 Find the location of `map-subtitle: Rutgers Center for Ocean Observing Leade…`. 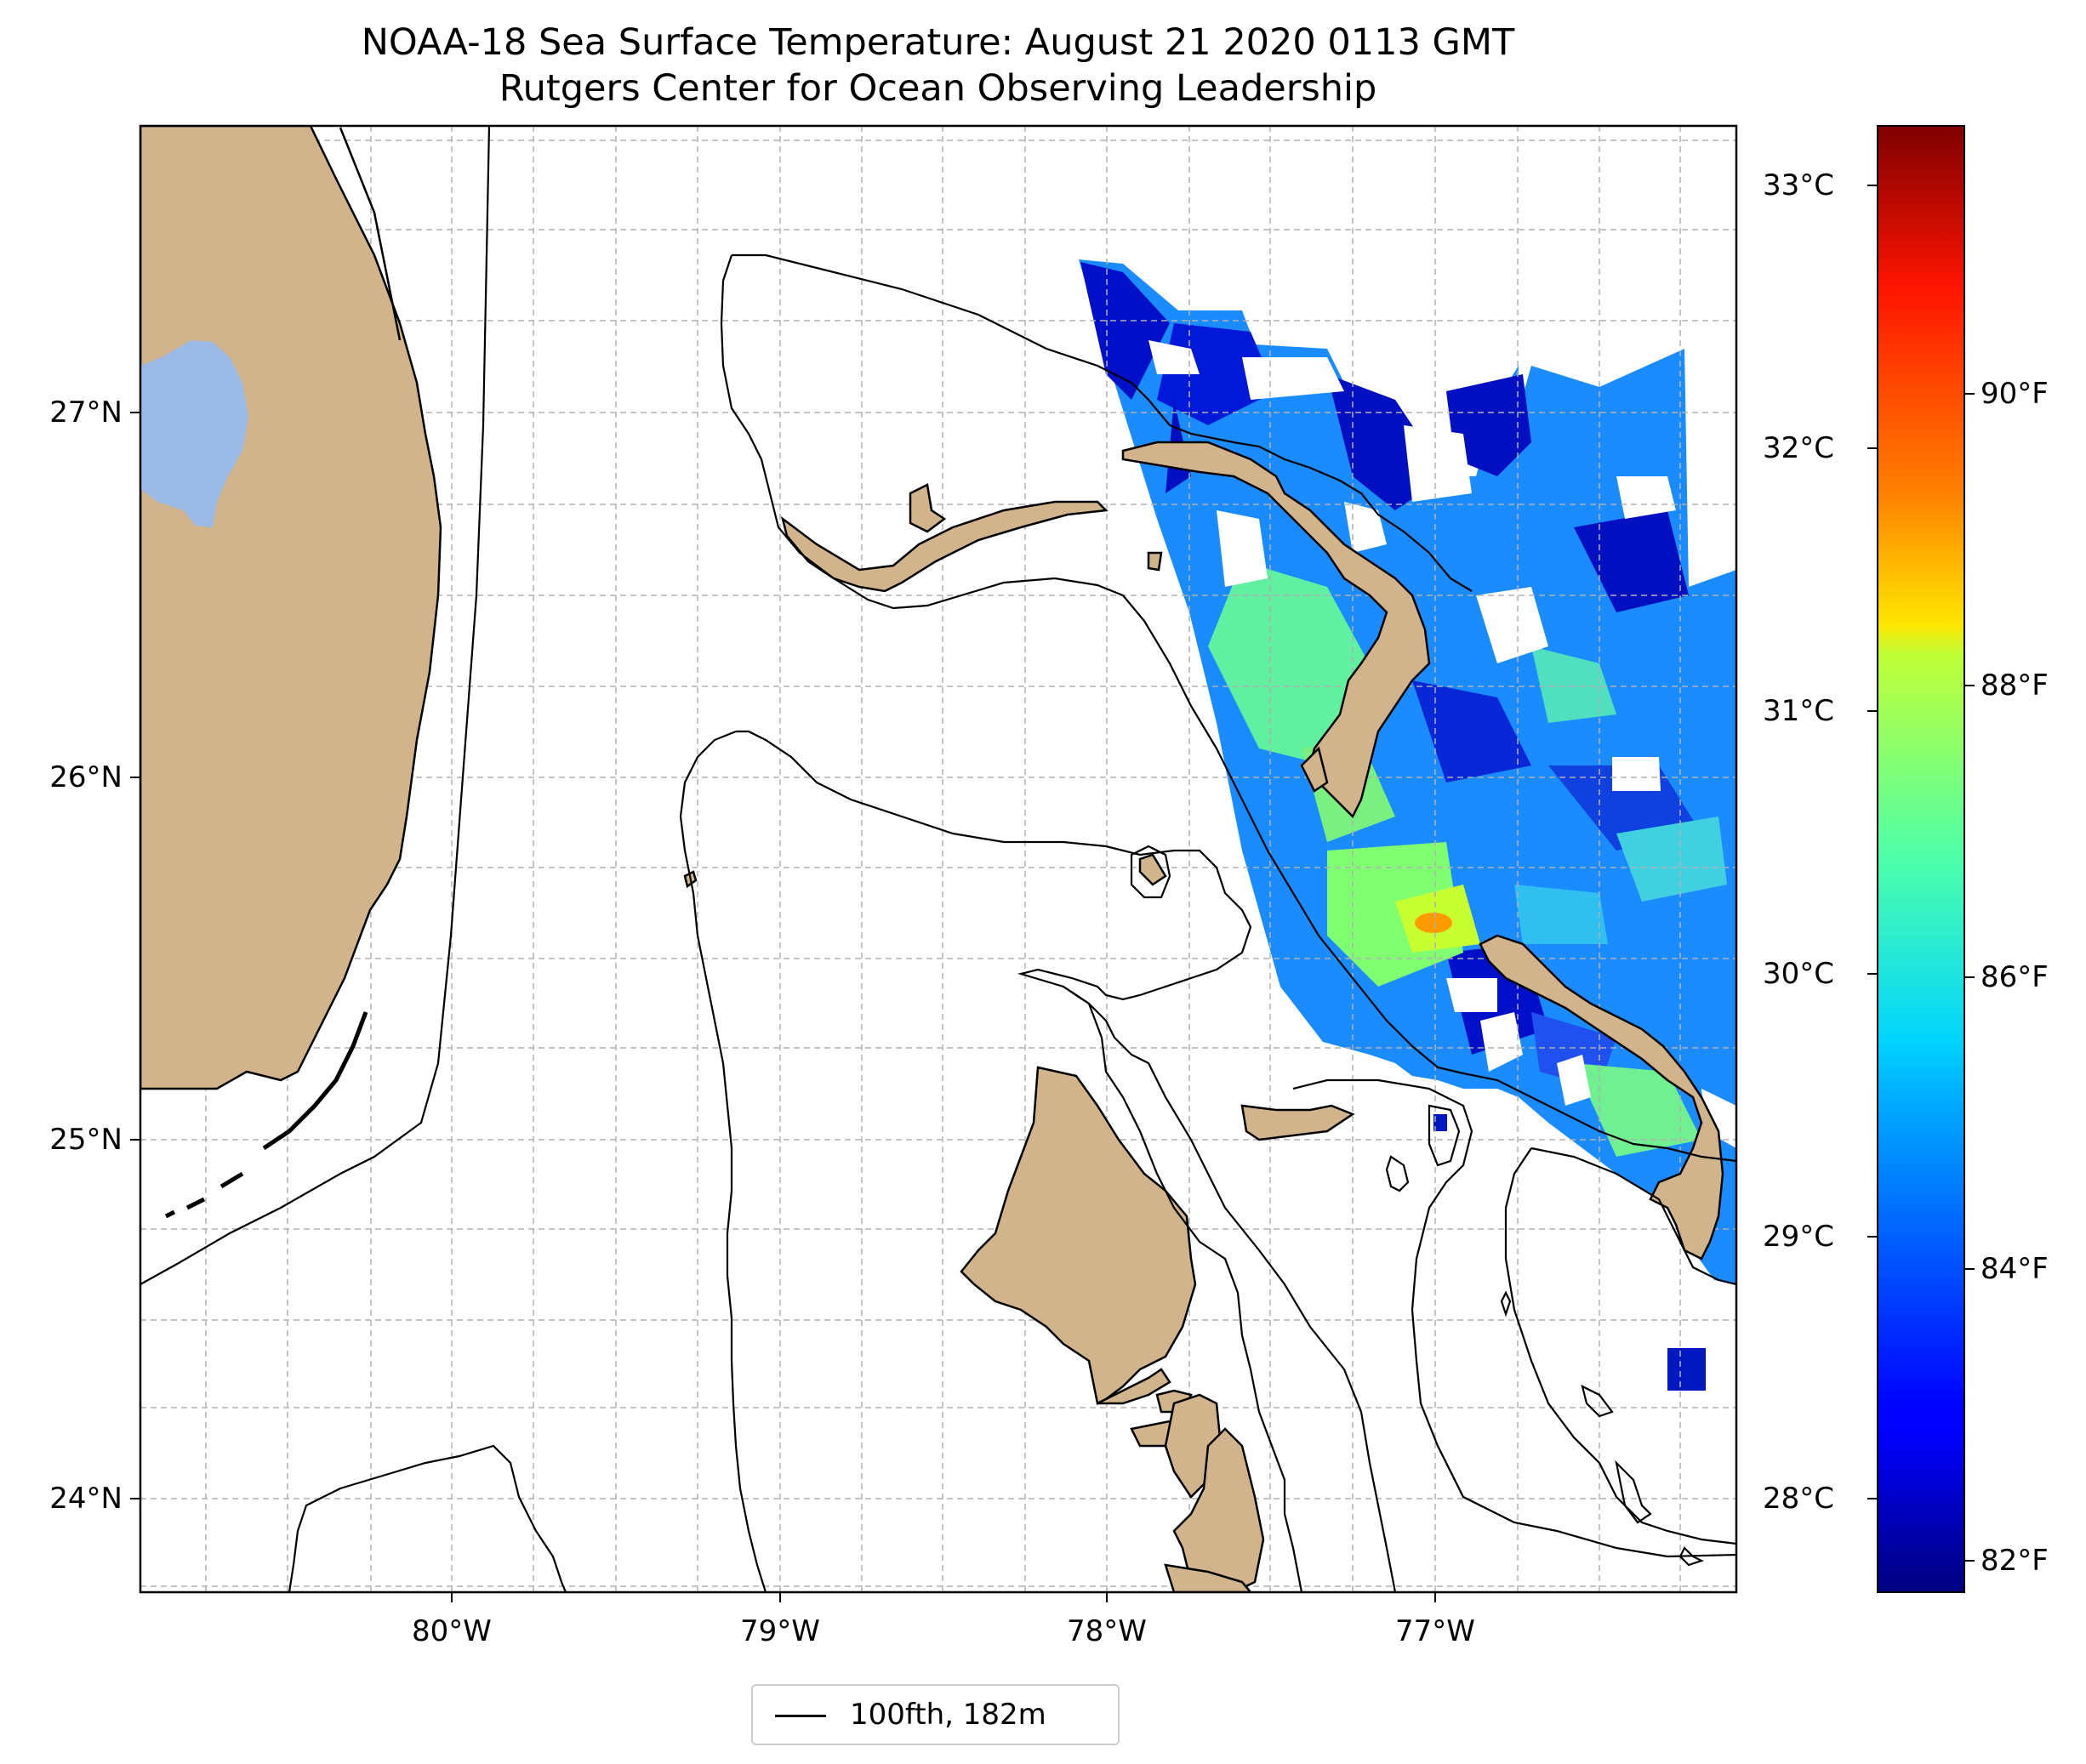

map-subtitle: Rutgers Center for Ocean Observing Leade… is located at coordinates (938, 88).